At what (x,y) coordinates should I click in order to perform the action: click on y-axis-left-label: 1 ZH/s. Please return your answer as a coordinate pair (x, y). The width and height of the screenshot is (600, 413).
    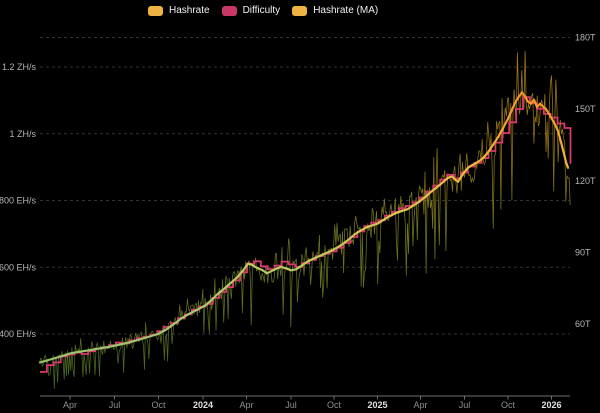
    Looking at the image, I should click on (22, 134).